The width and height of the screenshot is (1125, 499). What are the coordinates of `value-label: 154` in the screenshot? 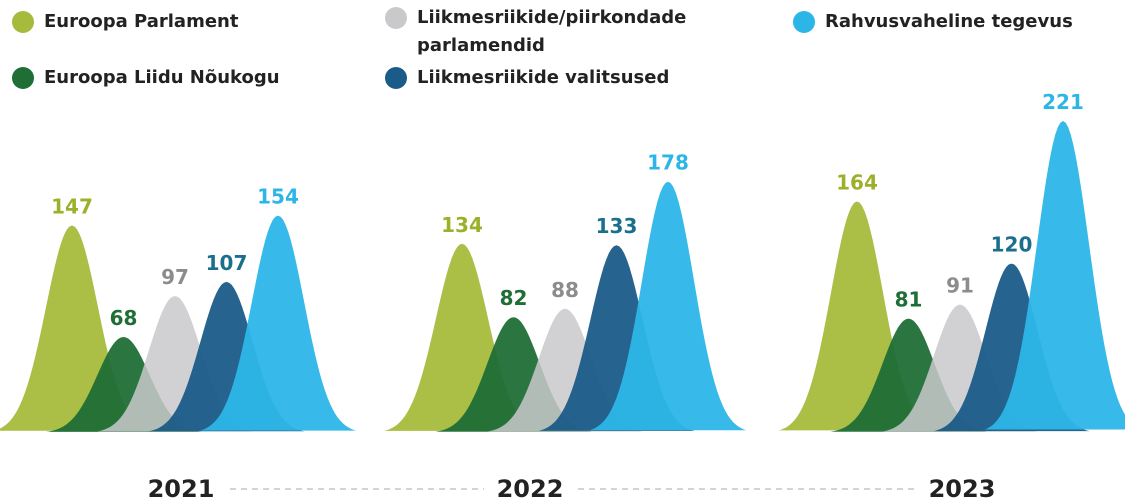 It's located at (278, 197).